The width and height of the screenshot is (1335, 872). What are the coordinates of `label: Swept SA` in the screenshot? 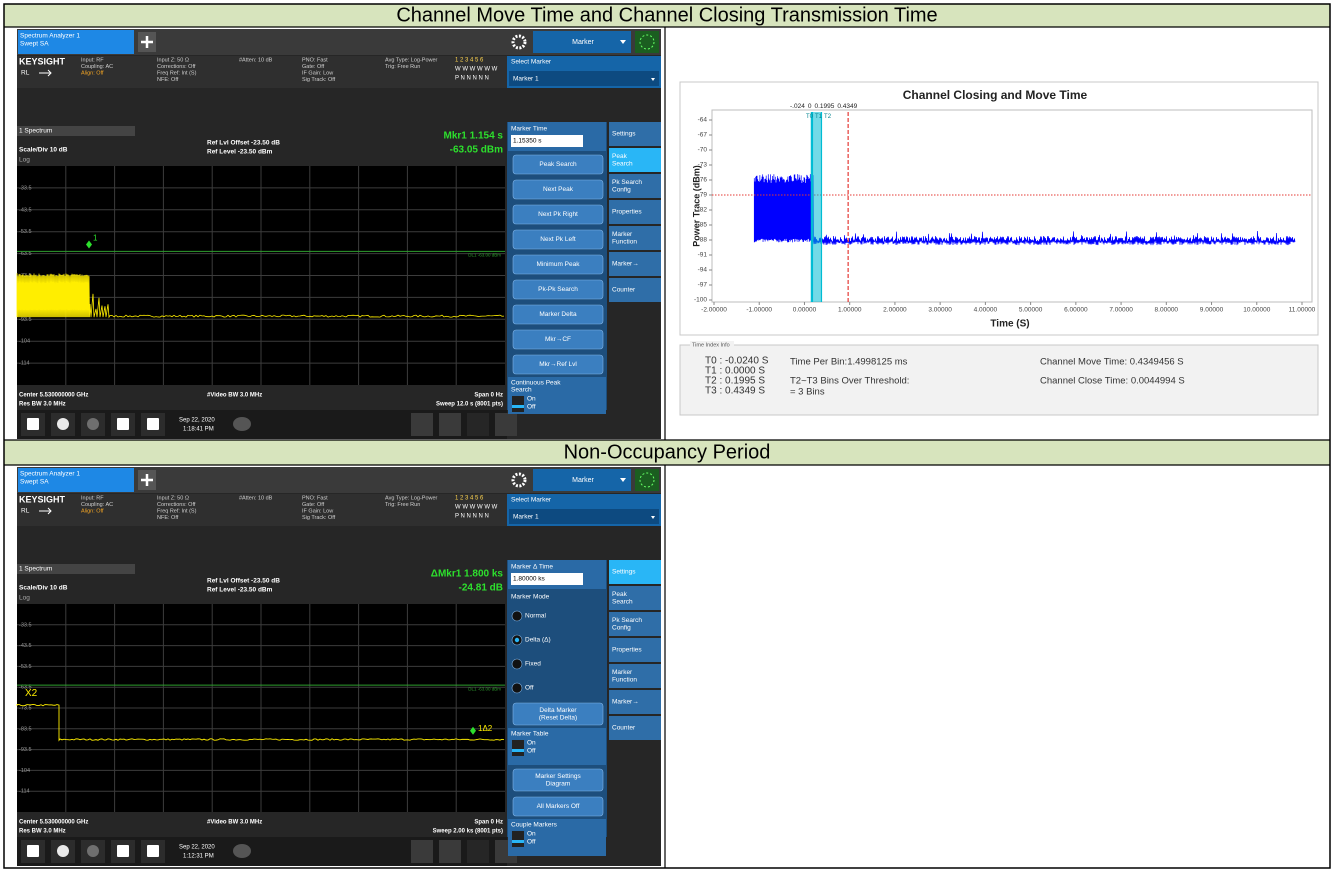 It's located at (34, 482).